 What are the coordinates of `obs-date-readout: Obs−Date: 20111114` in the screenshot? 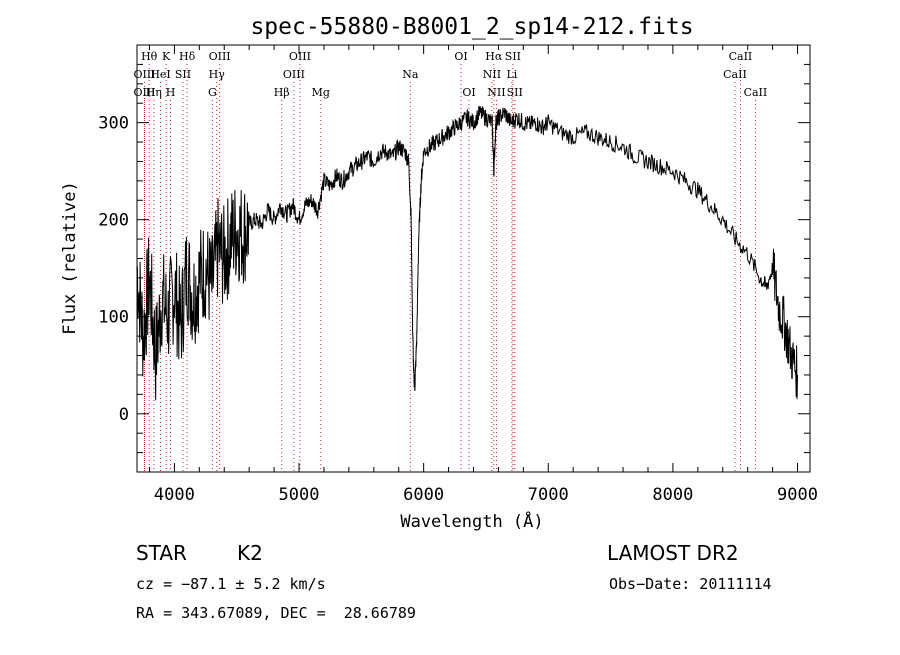 It's located at (690, 584).